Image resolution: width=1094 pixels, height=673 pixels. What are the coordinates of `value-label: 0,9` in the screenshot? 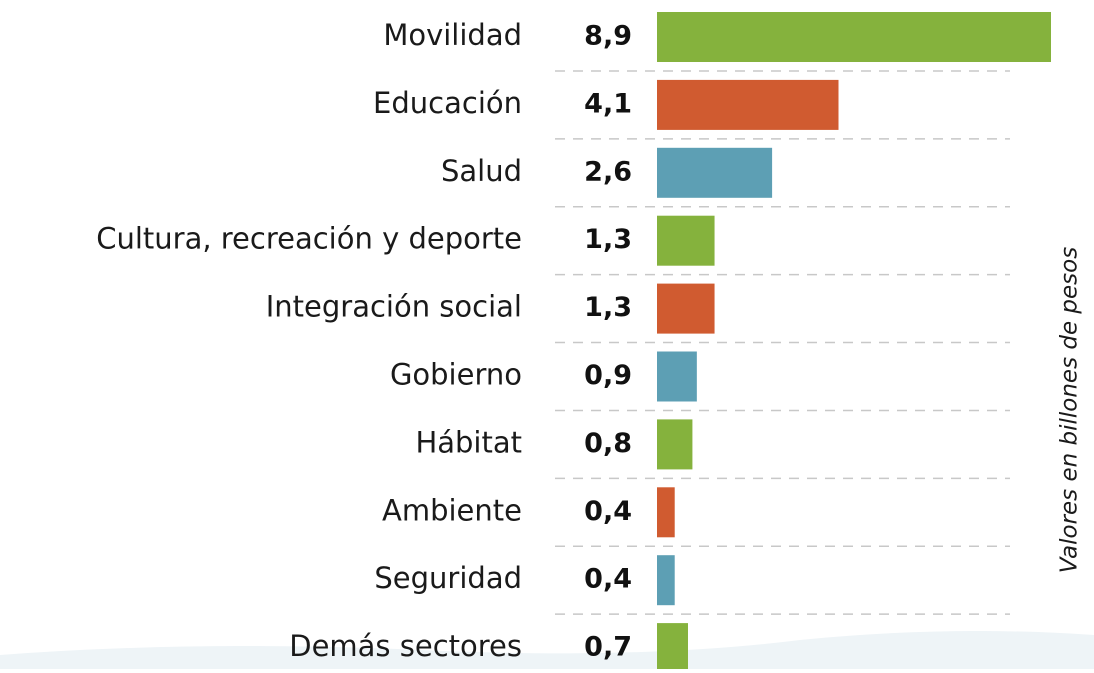 It's located at (608, 375).